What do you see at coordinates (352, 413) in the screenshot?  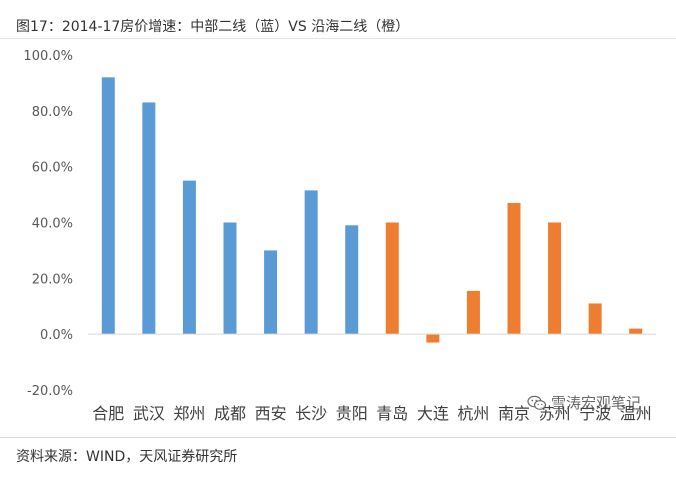 I see `x-tick-label: 贵阳` at bounding box center [352, 413].